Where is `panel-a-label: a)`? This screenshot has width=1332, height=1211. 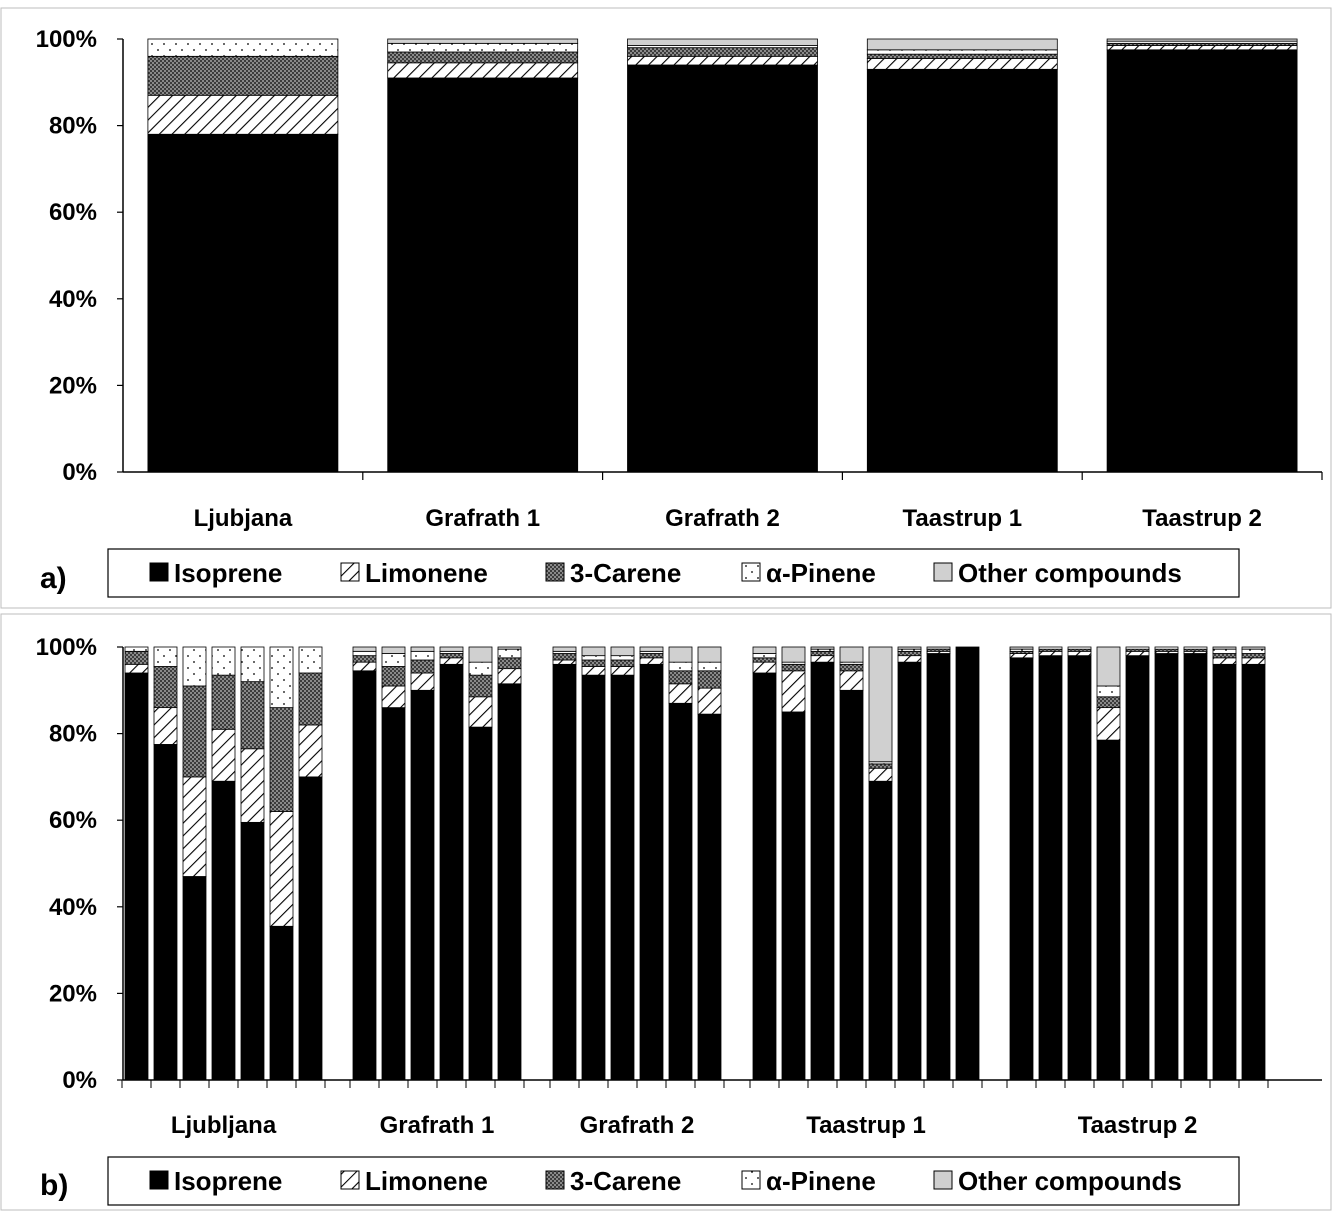
panel-a-label: a) is located at coordinates (53, 578).